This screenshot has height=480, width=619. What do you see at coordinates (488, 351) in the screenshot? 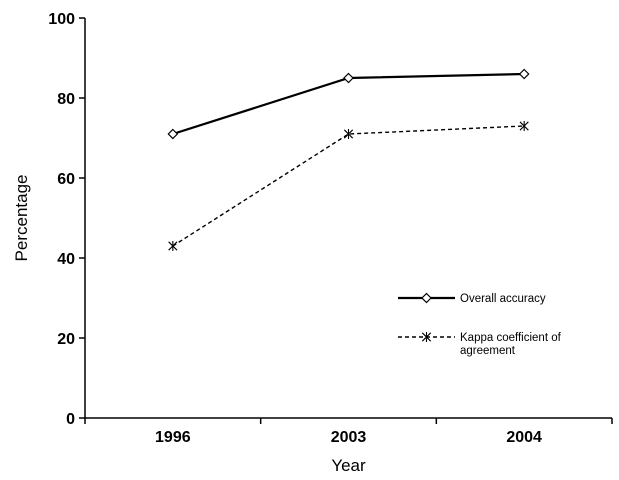
I see `legend-label-series-2-line-2: agreement` at bounding box center [488, 351].